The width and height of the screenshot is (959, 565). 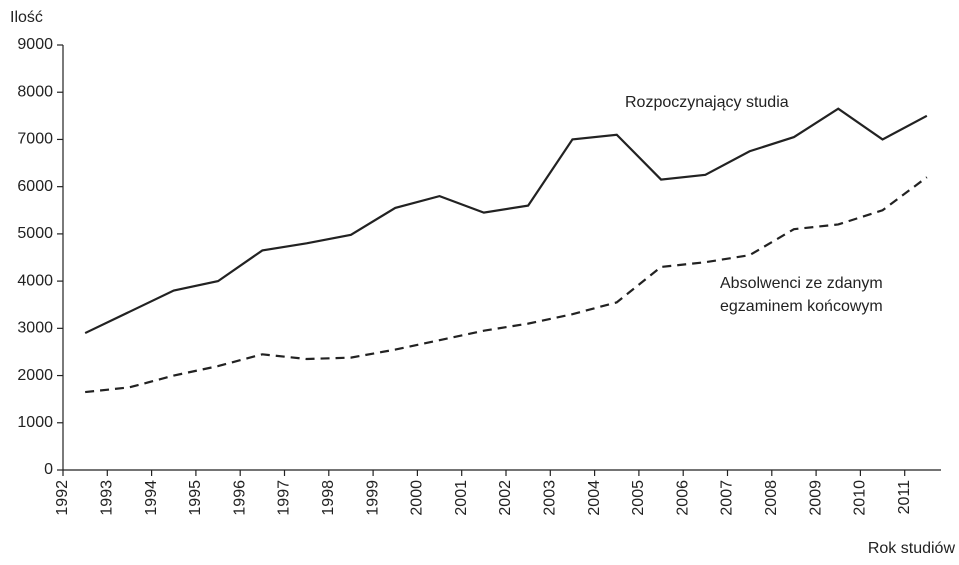 What do you see at coordinates (505, 498) in the screenshot?
I see `x-tick-label: 2002` at bounding box center [505, 498].